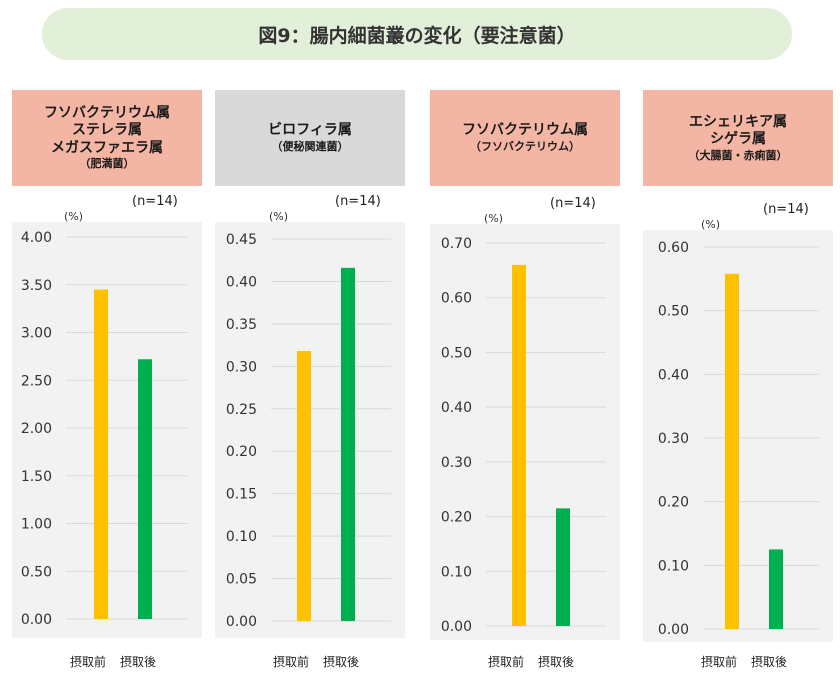 The width and height of the screenshot is (840, 681). What do you see at coordinates (36, 477) in the screenshot?
I see `y-tick-label: 1.50` at bounding box center [36, 477].